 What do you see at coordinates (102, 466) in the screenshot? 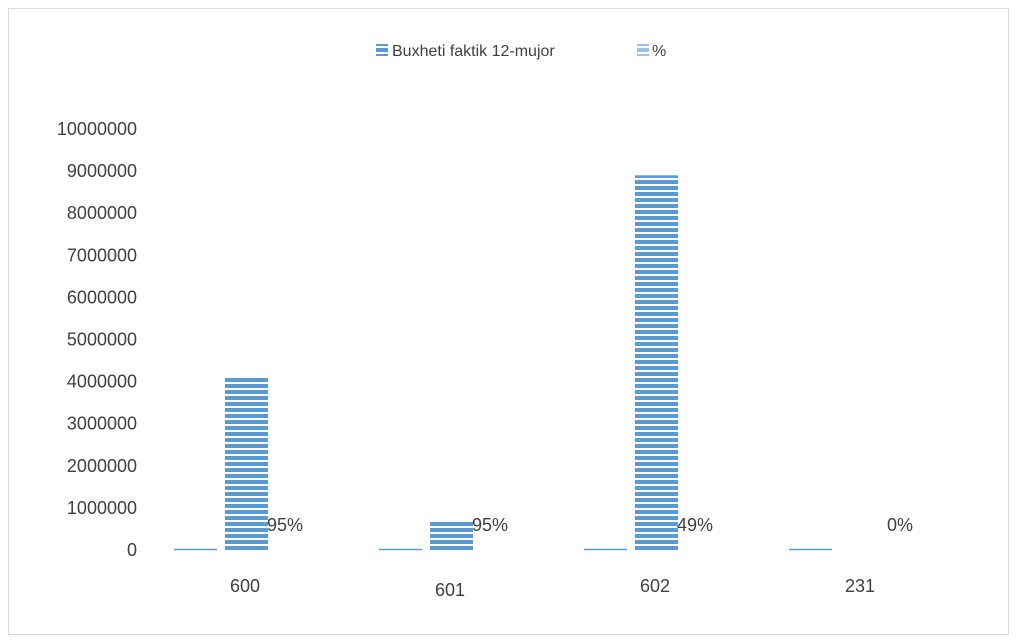
I see `y-tick-label: 2000000` at bounding box center [102, 466].